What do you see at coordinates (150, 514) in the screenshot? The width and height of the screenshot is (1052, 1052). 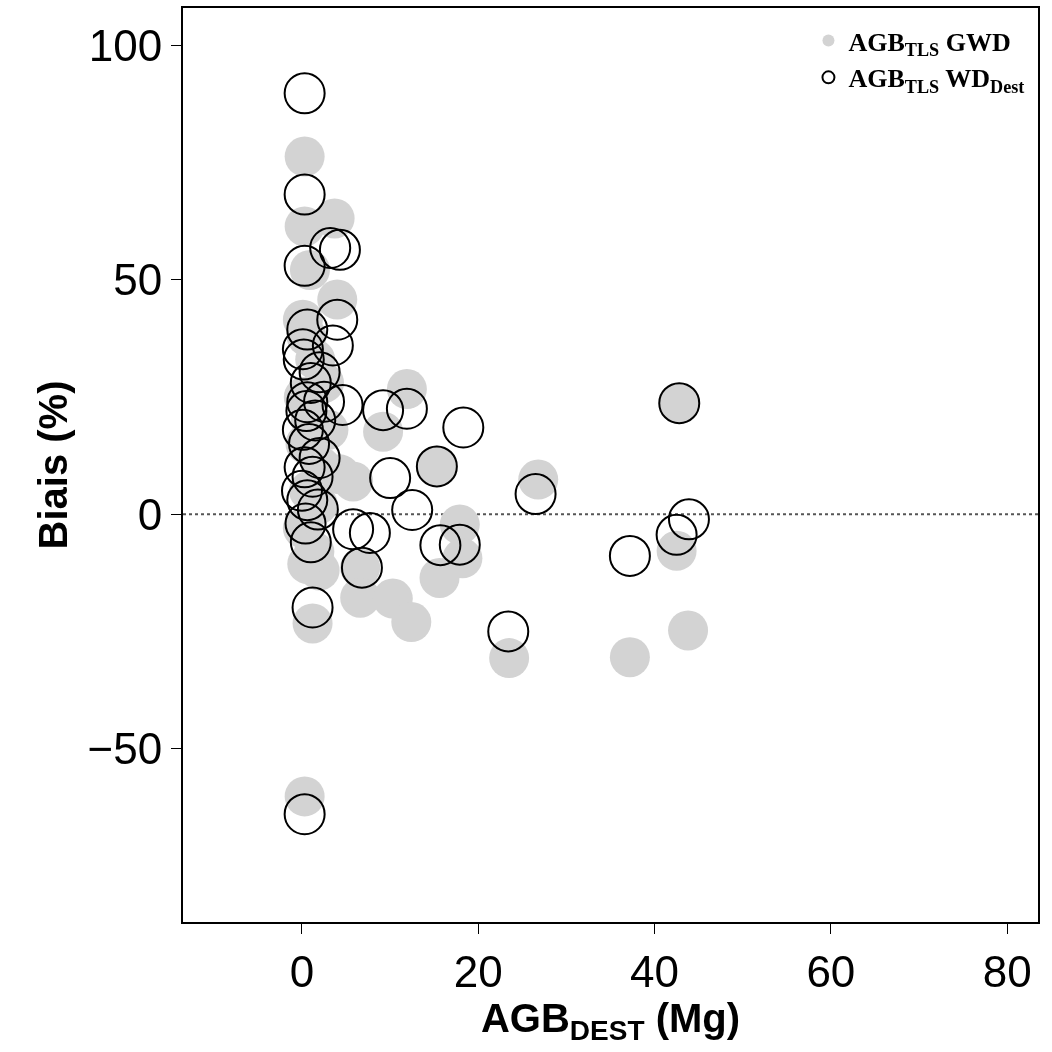 I see `y-tick-label: 0` at bounding box center [150, 514].